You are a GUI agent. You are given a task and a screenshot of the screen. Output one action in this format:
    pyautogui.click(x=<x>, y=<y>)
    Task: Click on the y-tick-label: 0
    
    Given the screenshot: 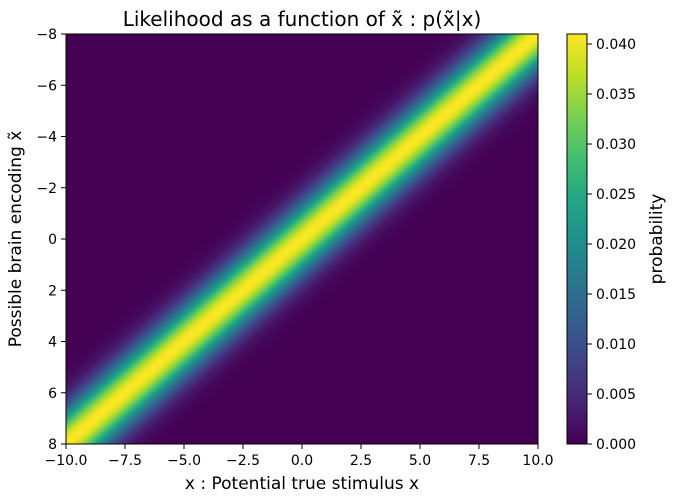 What is the action you would take?
    pyautogui.click(x=52, y=240)
    